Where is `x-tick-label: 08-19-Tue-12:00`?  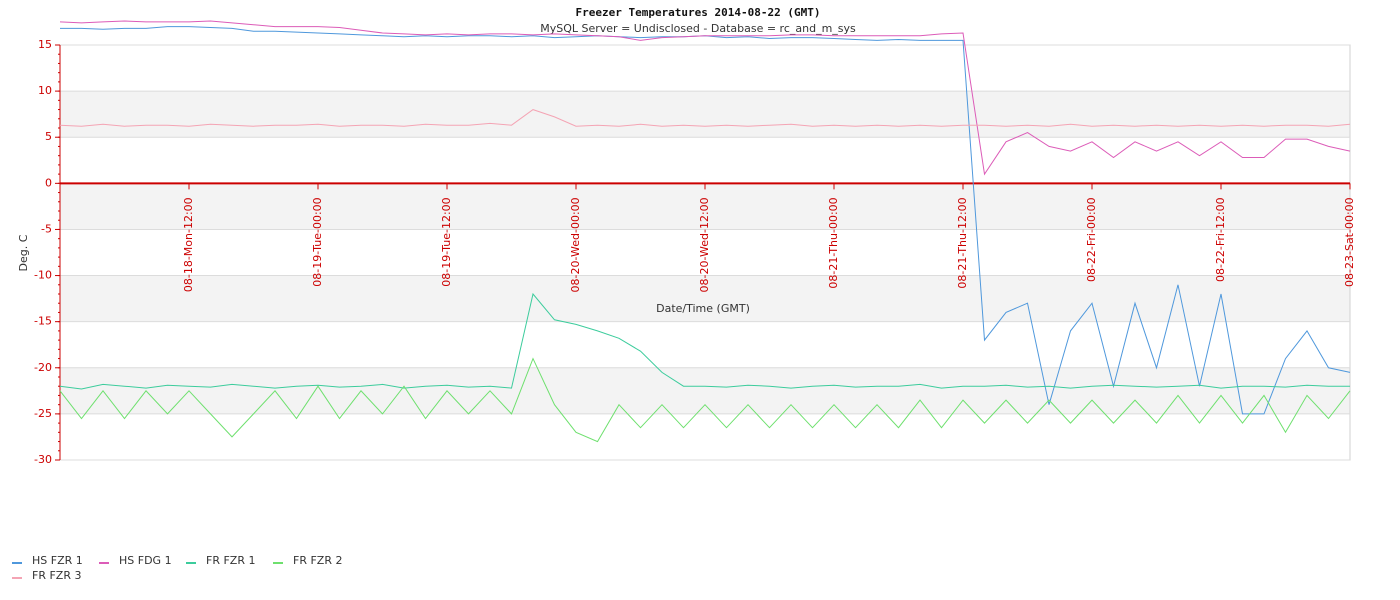
x-tick-label: 08-19-Tue-12:00 is located at coordinates (446, 241).